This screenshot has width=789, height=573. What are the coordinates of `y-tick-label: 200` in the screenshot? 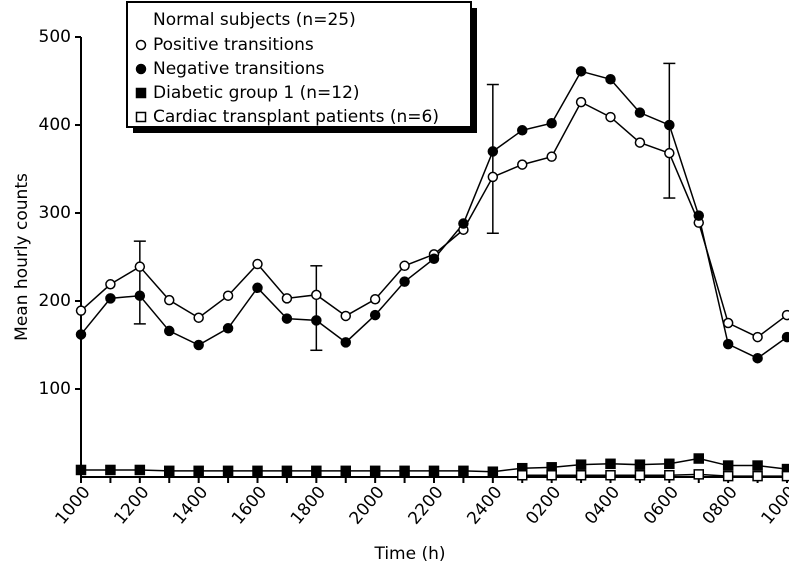 It's located at (55, 301).